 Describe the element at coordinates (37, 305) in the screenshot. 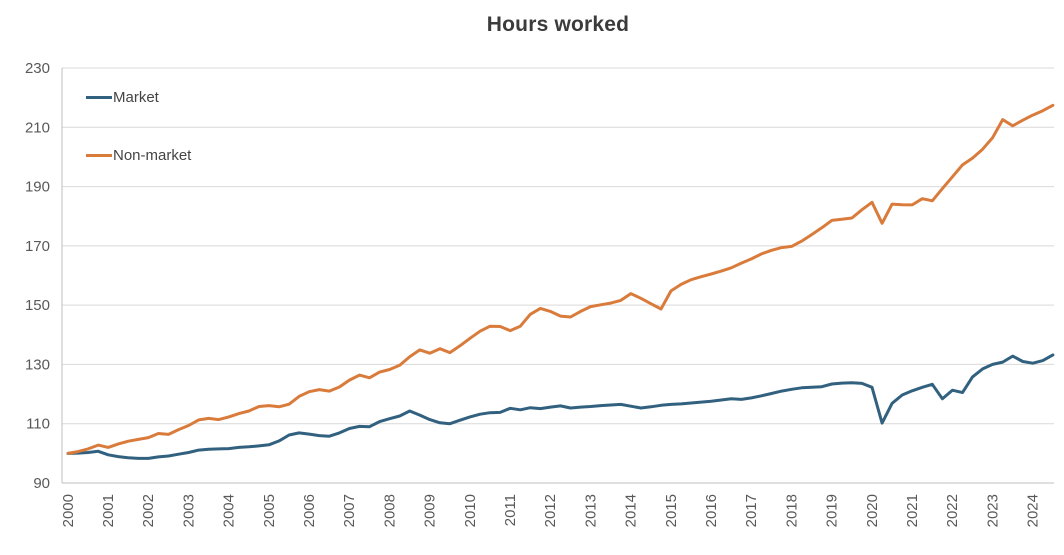

I see `y-tick-label-150: 150` at that location.